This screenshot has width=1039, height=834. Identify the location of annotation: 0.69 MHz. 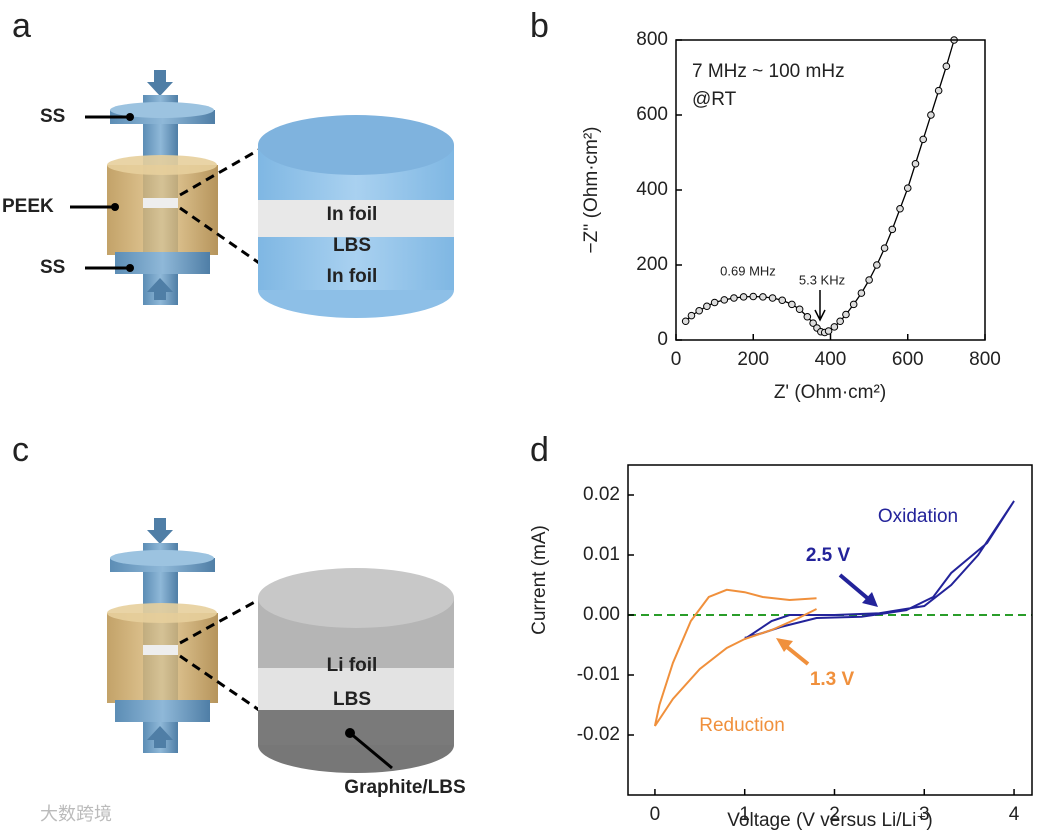
(748, 270).